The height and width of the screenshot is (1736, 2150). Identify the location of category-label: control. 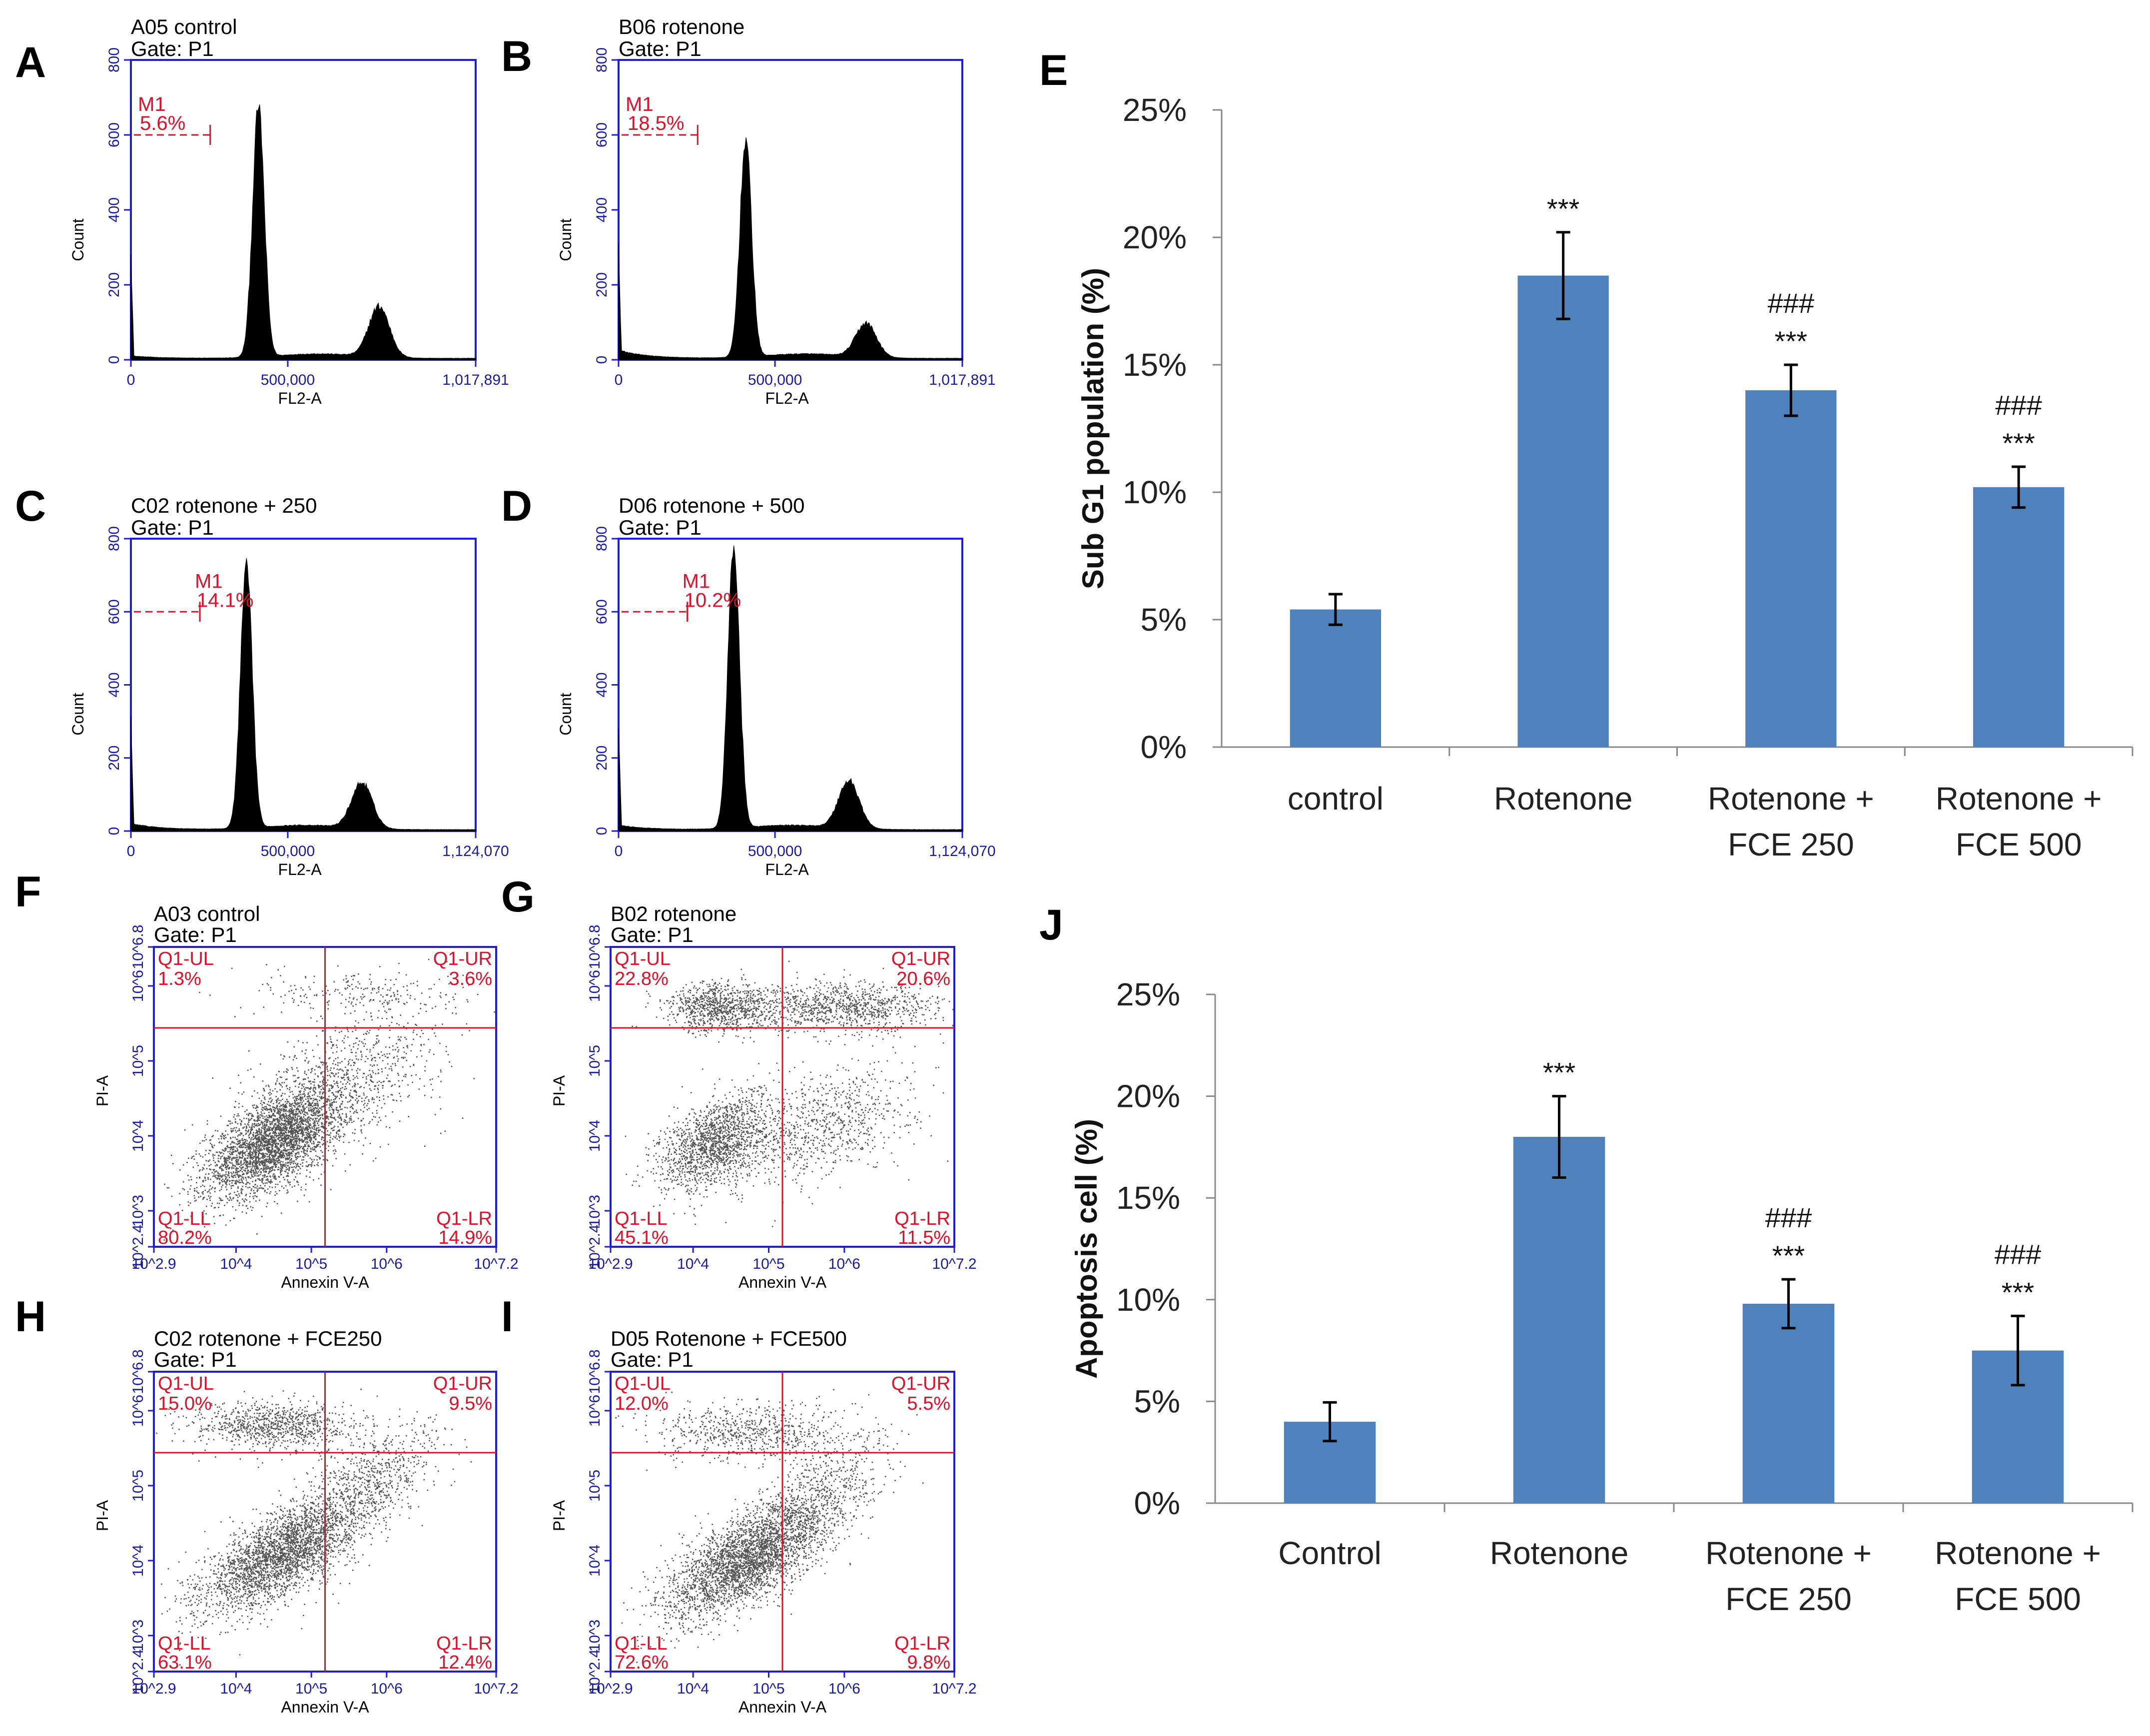
(1336, 799).